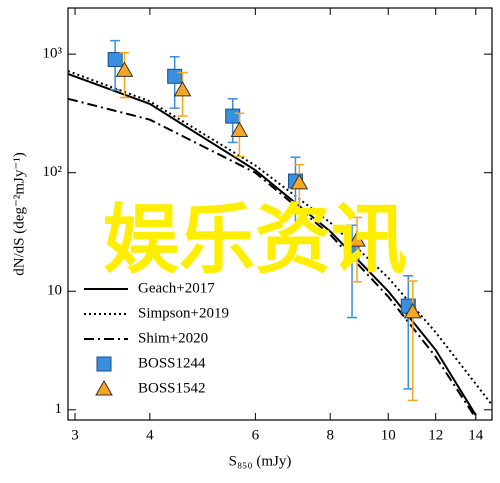 The width and height of the screenshot is (500, 483). I want to click on x-tick-label: 12, so click(435, 435).